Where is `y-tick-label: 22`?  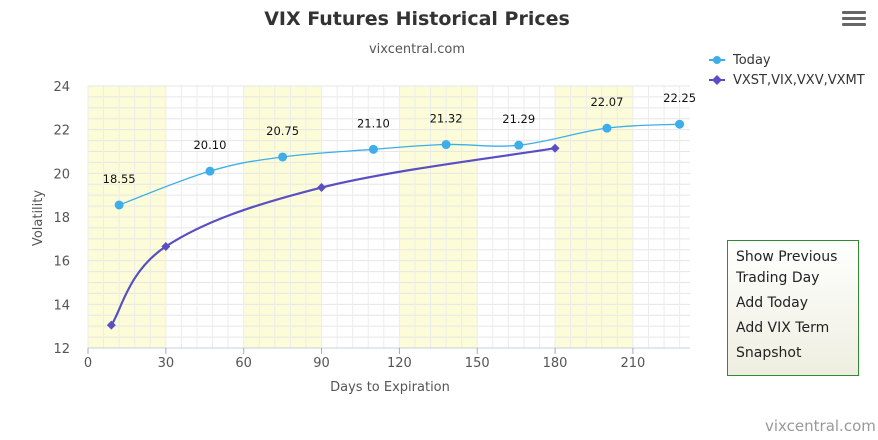 y-tick-label: 22 is located at coordinates (61, 131).